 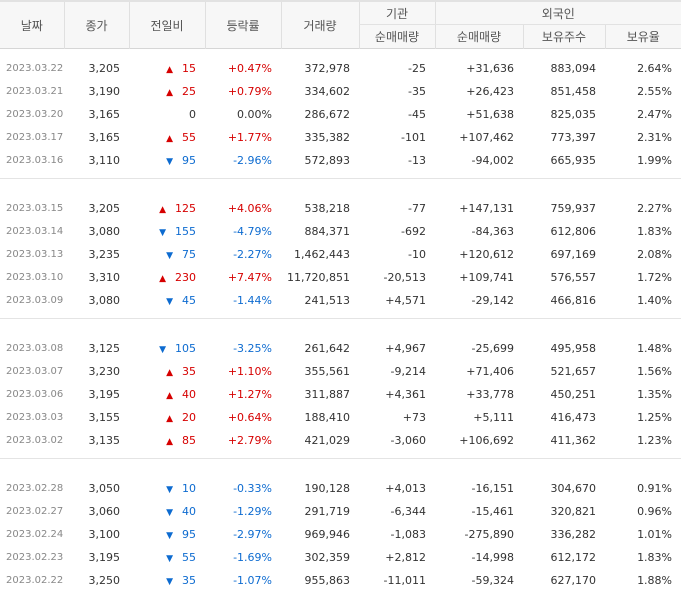 What do you see at coordinates (243, 68) in the screenshot?
I see `rate-cell: +0.47%` at bounding box center [243, 68].